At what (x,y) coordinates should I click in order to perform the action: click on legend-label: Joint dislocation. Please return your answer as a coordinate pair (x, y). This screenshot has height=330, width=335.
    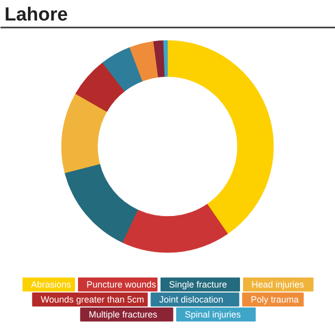
    Looking at the image, I should click on (191, 299).